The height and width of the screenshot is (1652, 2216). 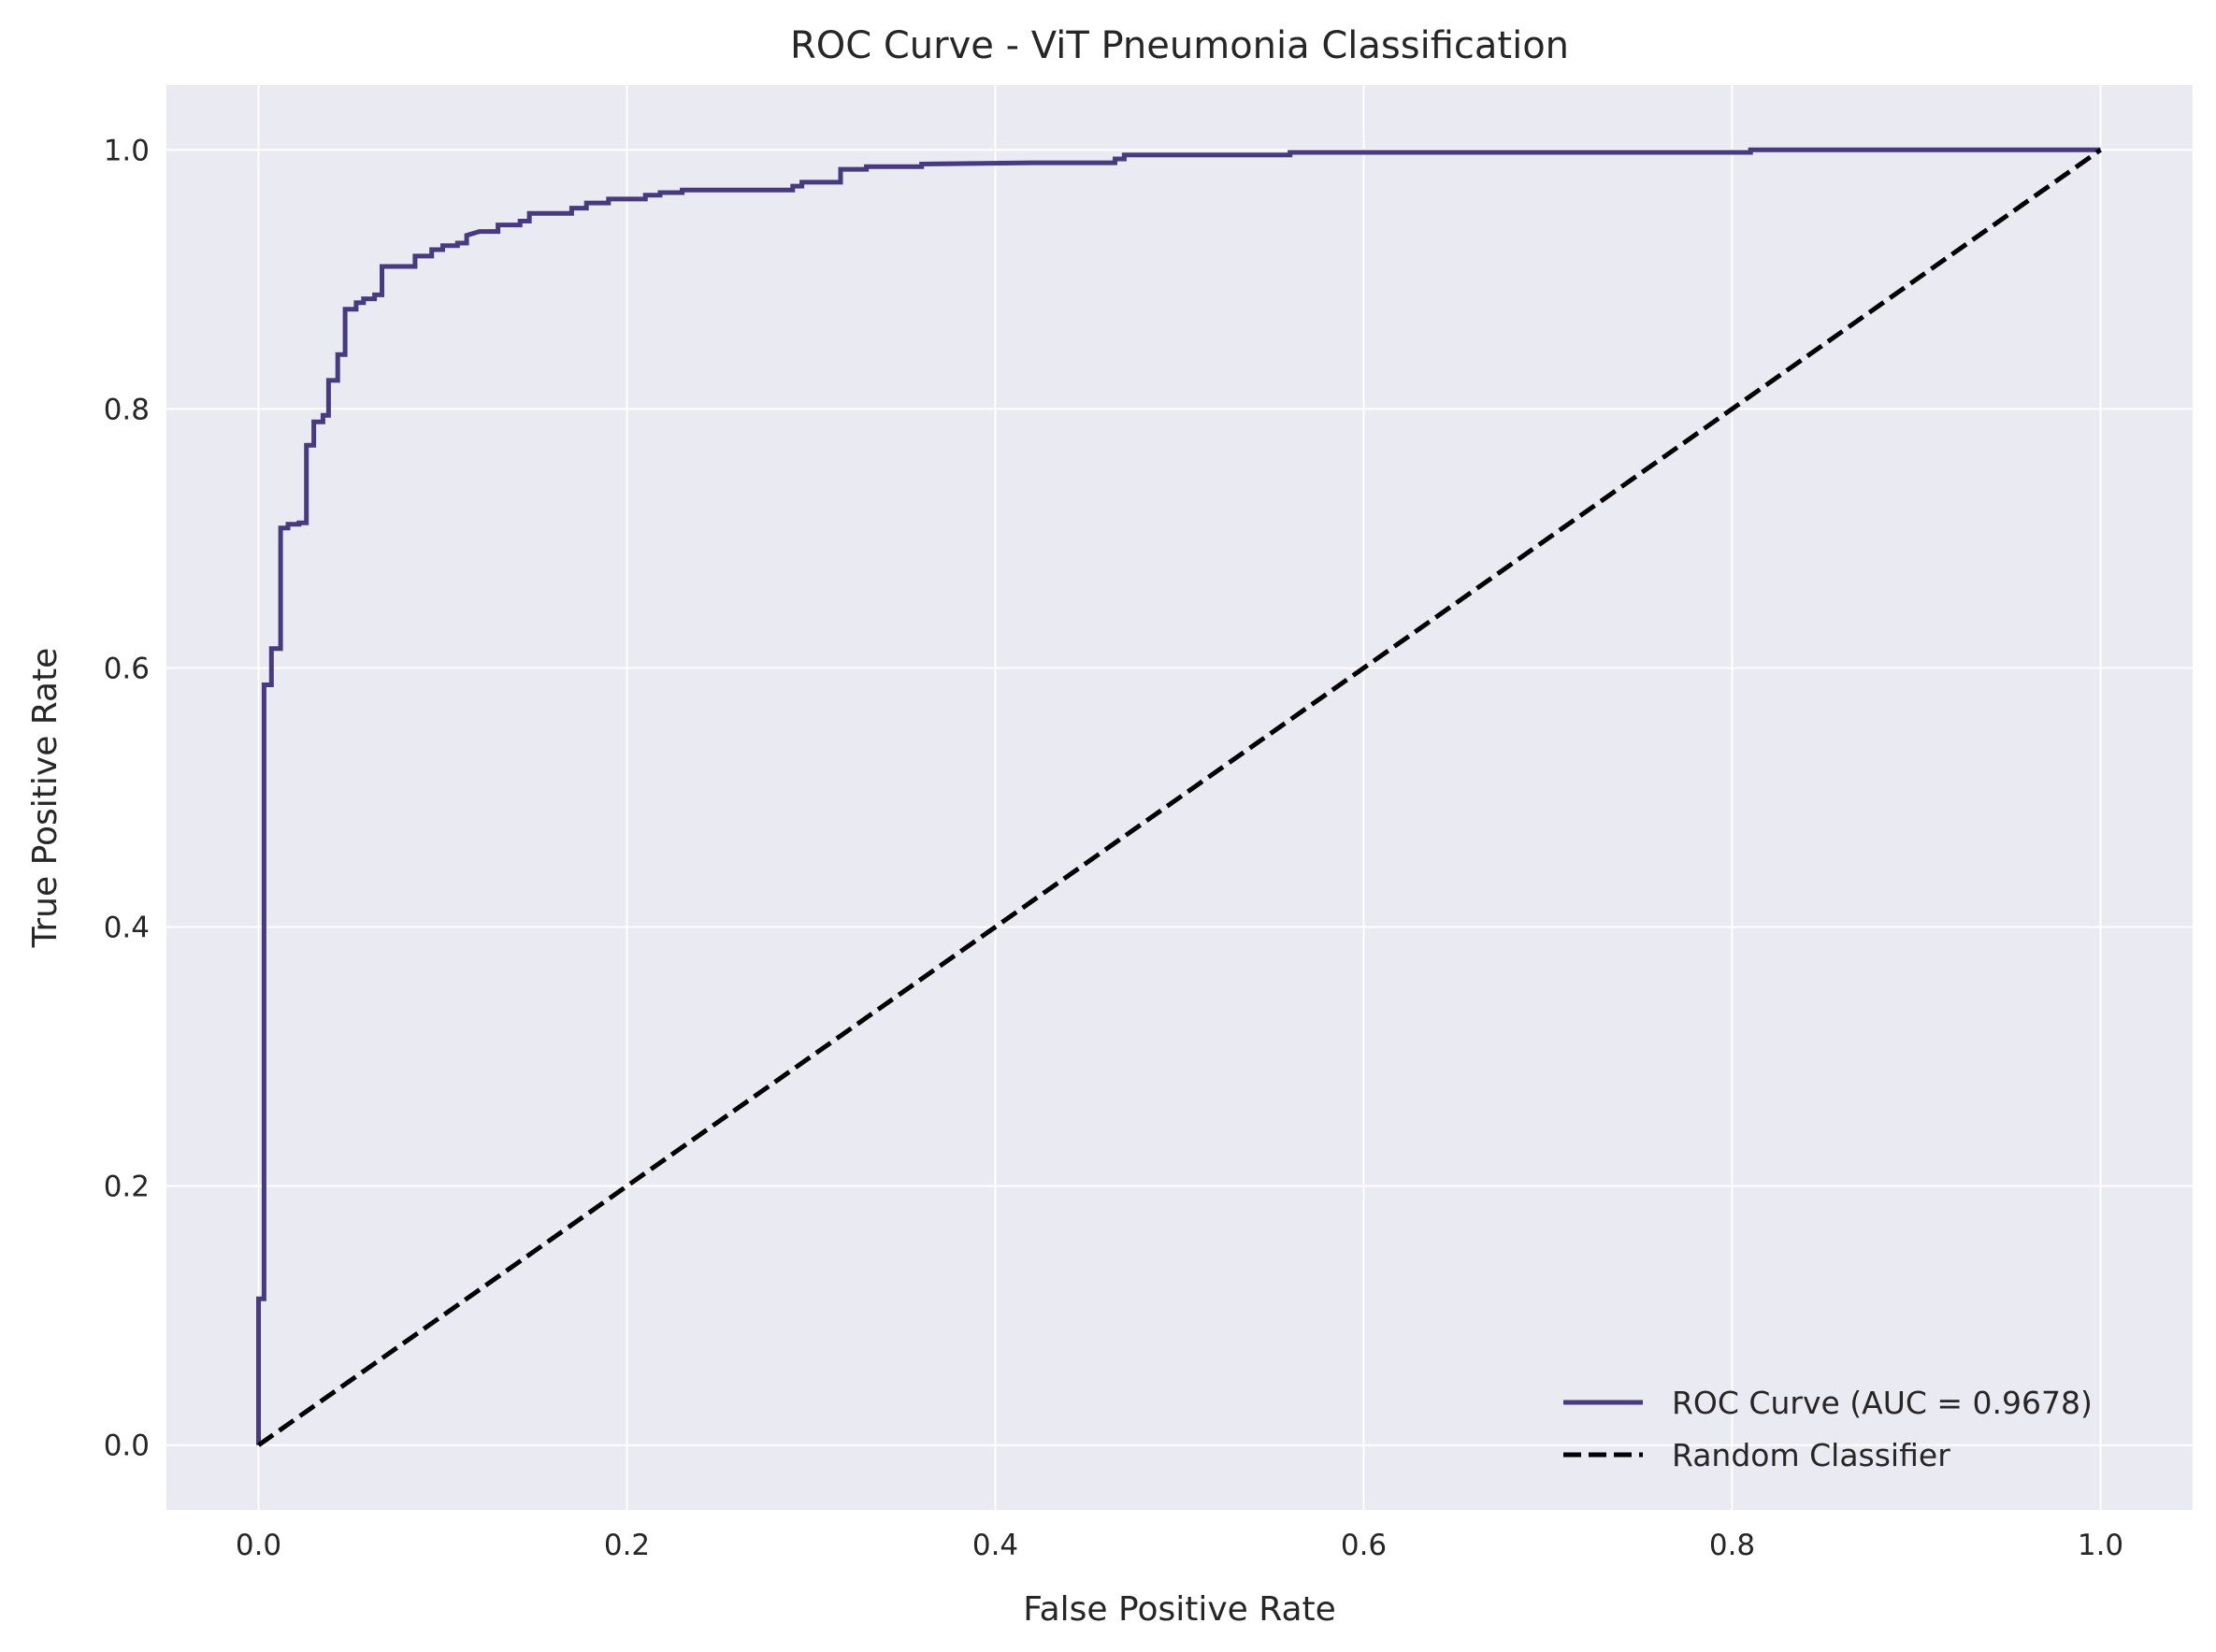 I want to click on x-tick-label: 1.0, so click(x=2100, y=1545).